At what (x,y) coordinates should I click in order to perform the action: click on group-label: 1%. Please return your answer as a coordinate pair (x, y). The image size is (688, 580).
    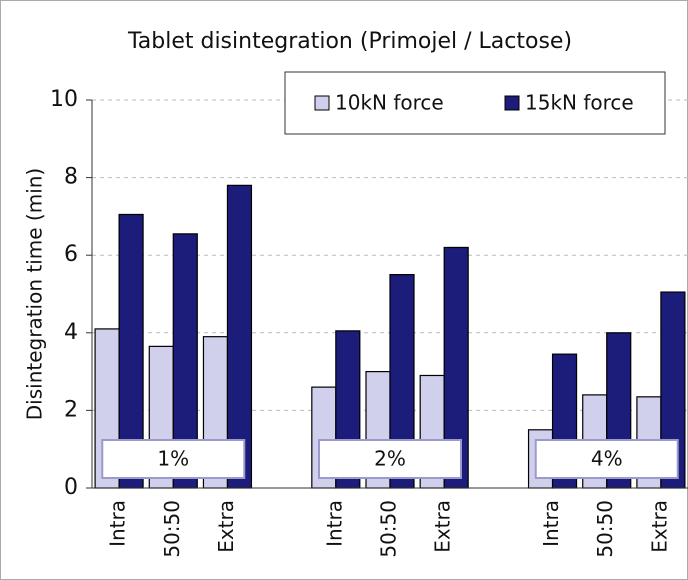
    Looking at the image, I should click on (173, 459).